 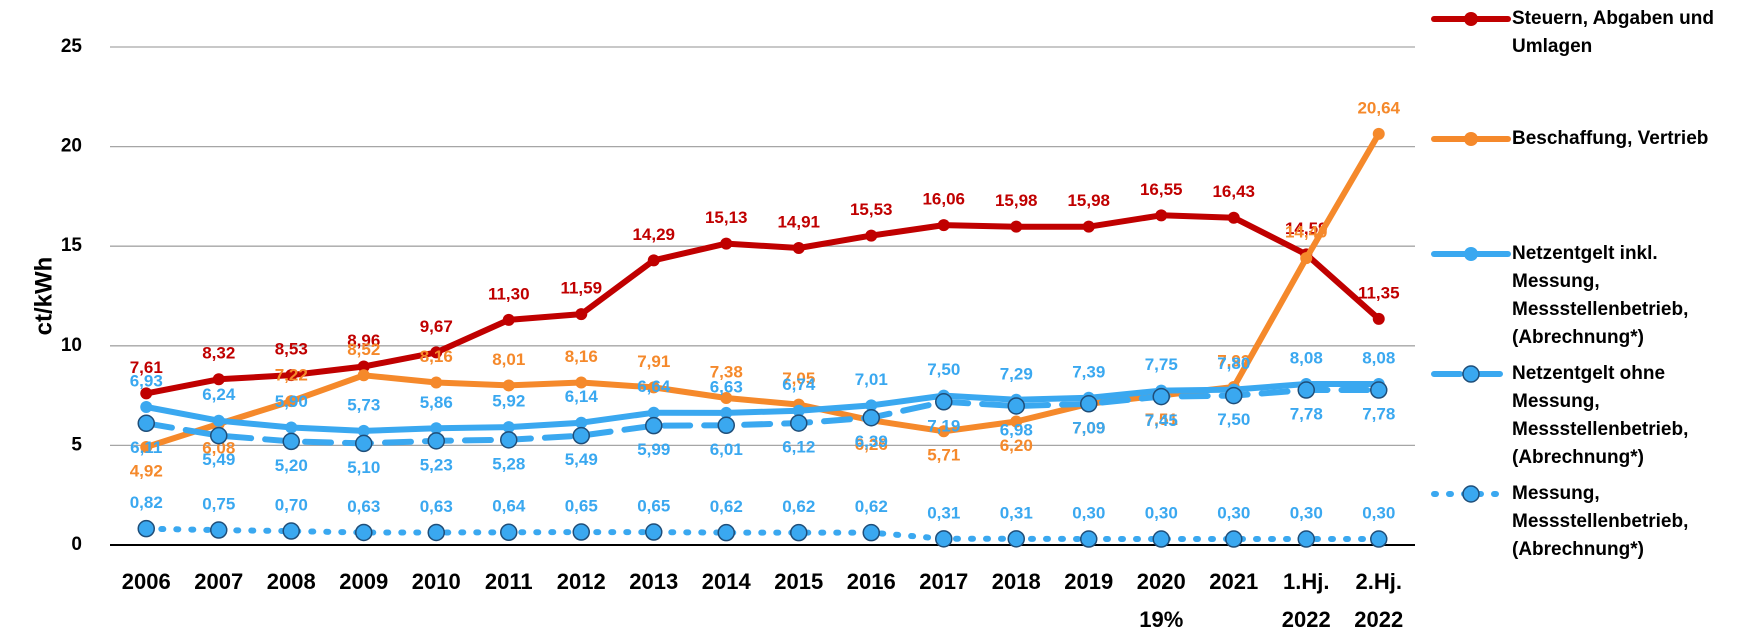 What do you see at coordinates (1233, 191) in the screenshot?
I see `data-label: 16,43` at bounding box center [1233, 191].